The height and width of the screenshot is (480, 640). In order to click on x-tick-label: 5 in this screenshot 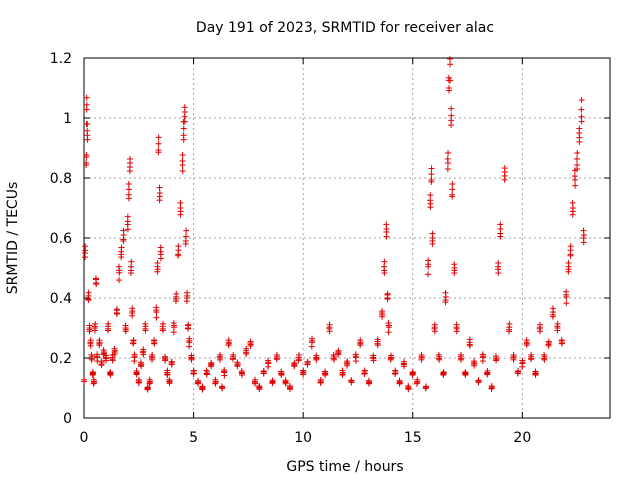, I will do `click(193, 438)`.